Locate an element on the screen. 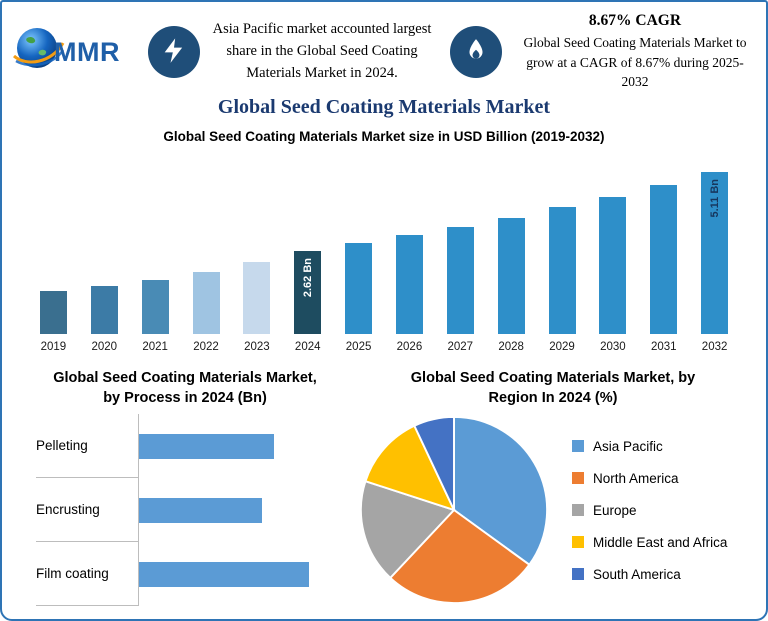  legend-label: Middle East and Africa is located at coordinates (660, 542).